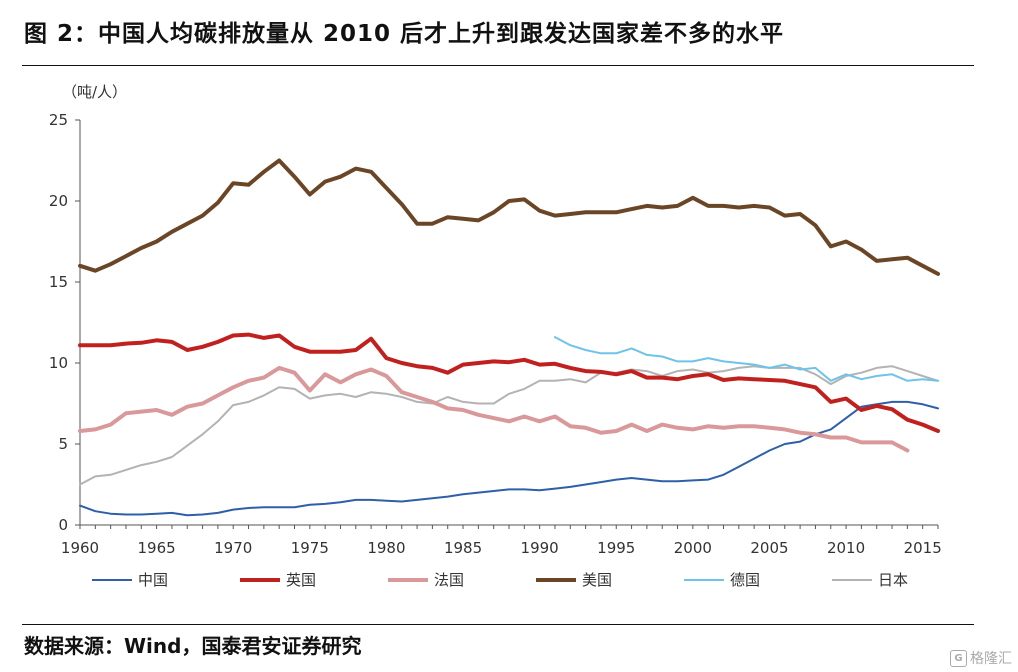 The image size is (1018, 672). What do you see at coordinates (94, 92) in the screenshot?
I see `y-axis-unit: （吨/人）` at bounding box center [94, 92].